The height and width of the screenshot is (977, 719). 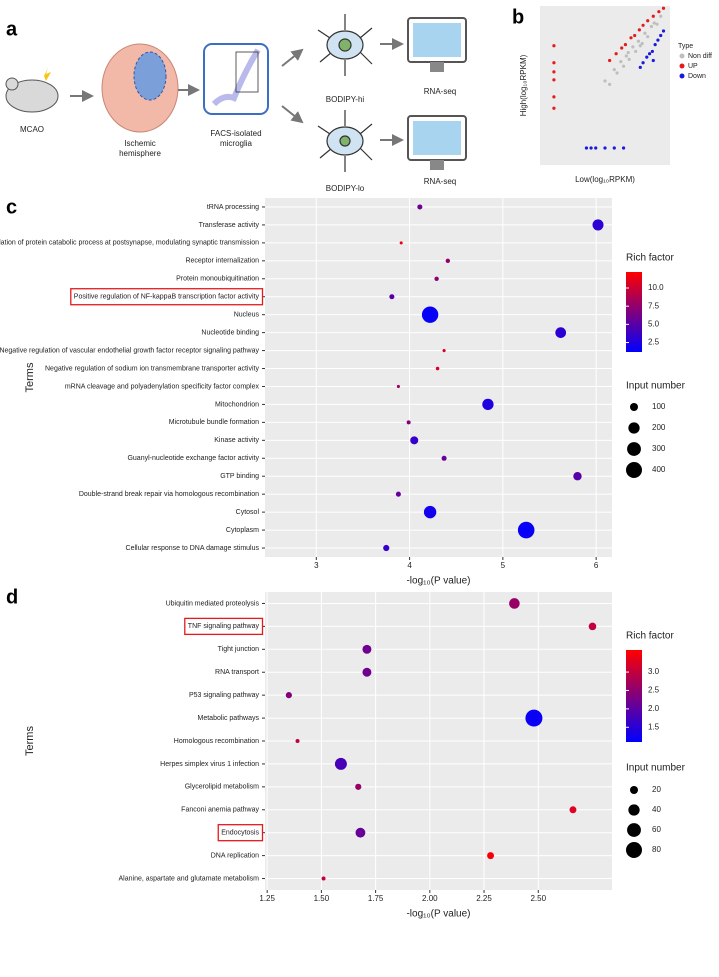 I want to click on y-tick-label: Protein monoubiquitination, so click(x=217, y=279).